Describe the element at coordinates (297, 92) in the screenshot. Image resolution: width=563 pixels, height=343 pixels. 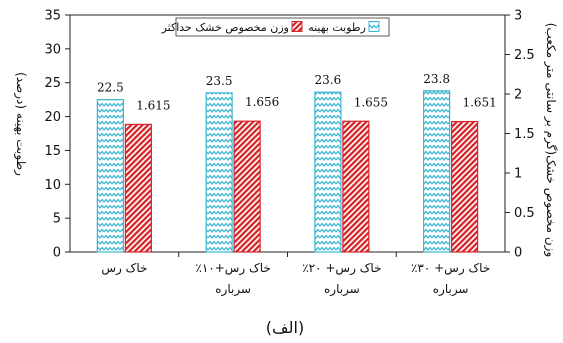
I see `data-labels: 22.5 1.615 23.5 1.656 23.6 1.655 23.8 1.651` at that location.